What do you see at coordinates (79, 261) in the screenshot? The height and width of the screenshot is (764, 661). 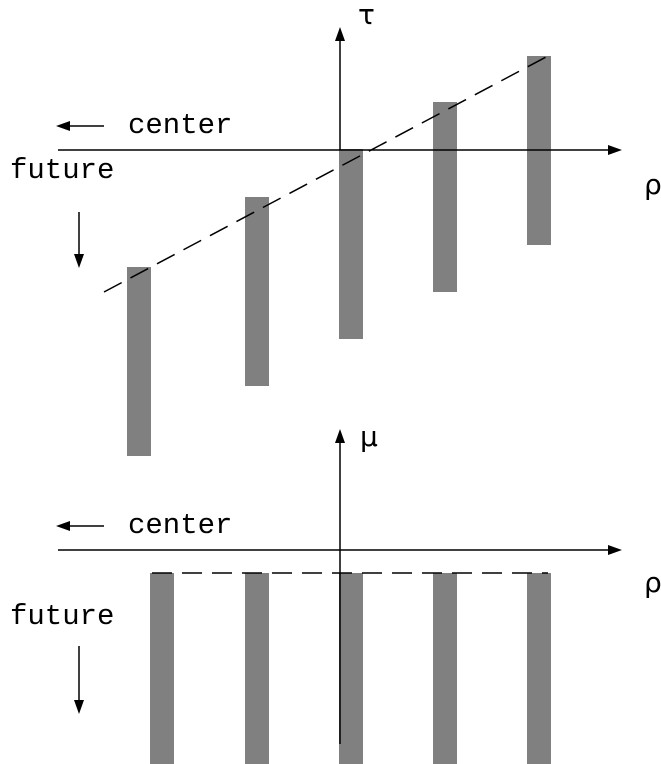 I see `top-future-arrowhead` at bounding box center [79, 261].